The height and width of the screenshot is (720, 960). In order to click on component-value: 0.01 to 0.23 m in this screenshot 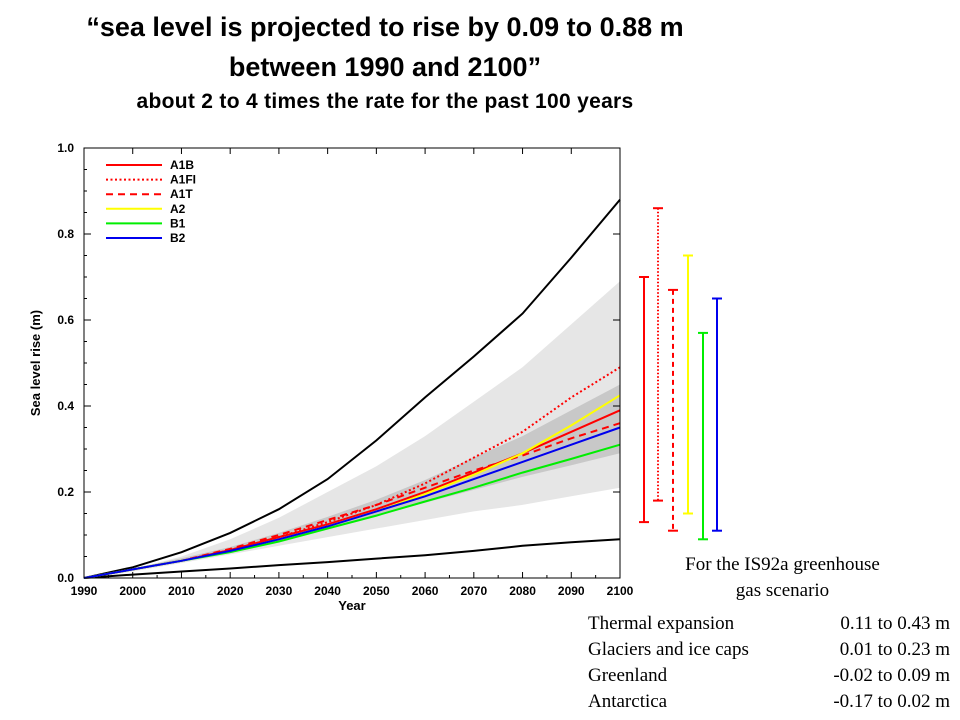, I will do `click(894, 649)`.